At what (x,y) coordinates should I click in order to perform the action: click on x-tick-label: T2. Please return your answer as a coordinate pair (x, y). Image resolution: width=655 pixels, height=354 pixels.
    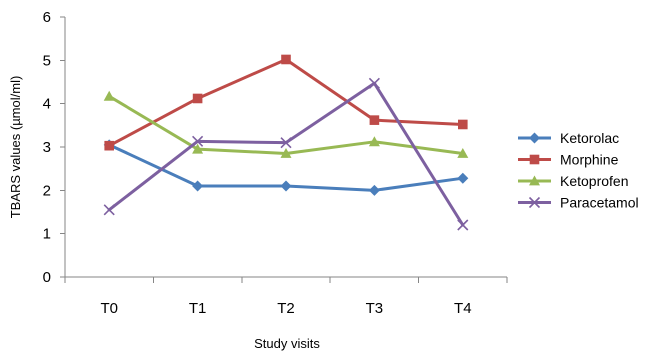
    Looking at the image, I should click on (286, 308).